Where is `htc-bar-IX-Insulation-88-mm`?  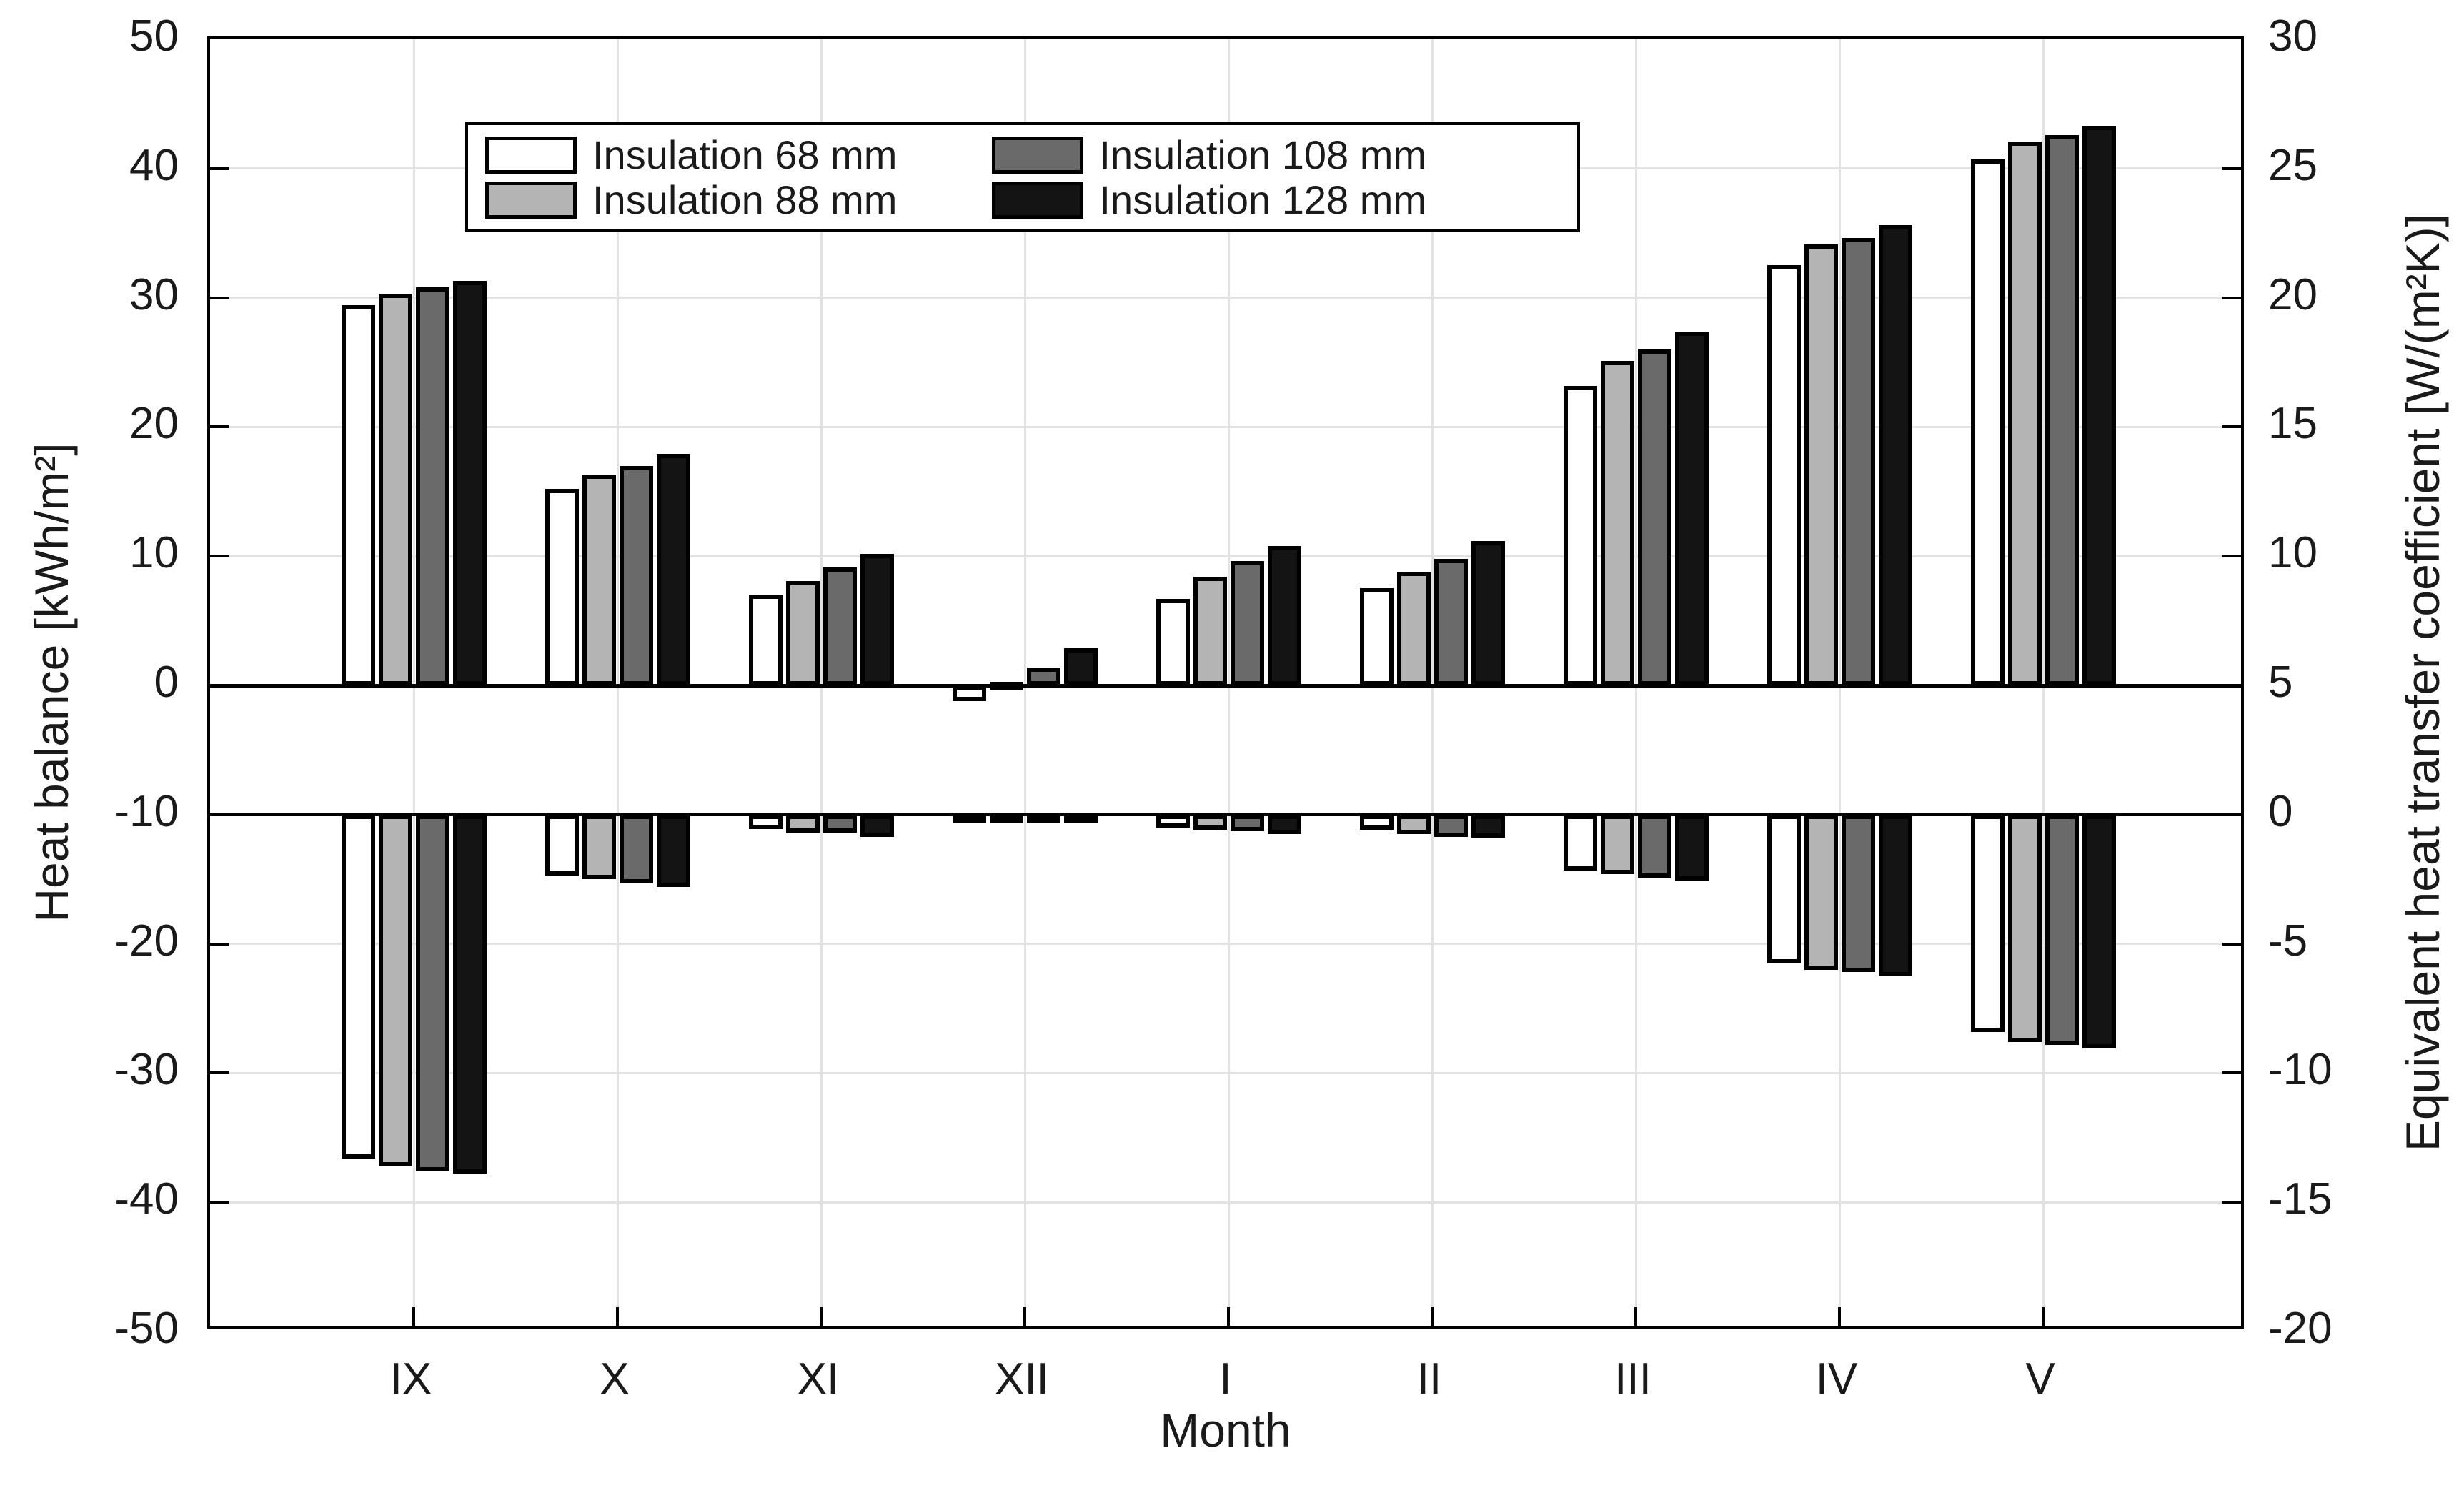 htc-bar-IX-Insulation-88-mm is located at coordinates (395, 990).